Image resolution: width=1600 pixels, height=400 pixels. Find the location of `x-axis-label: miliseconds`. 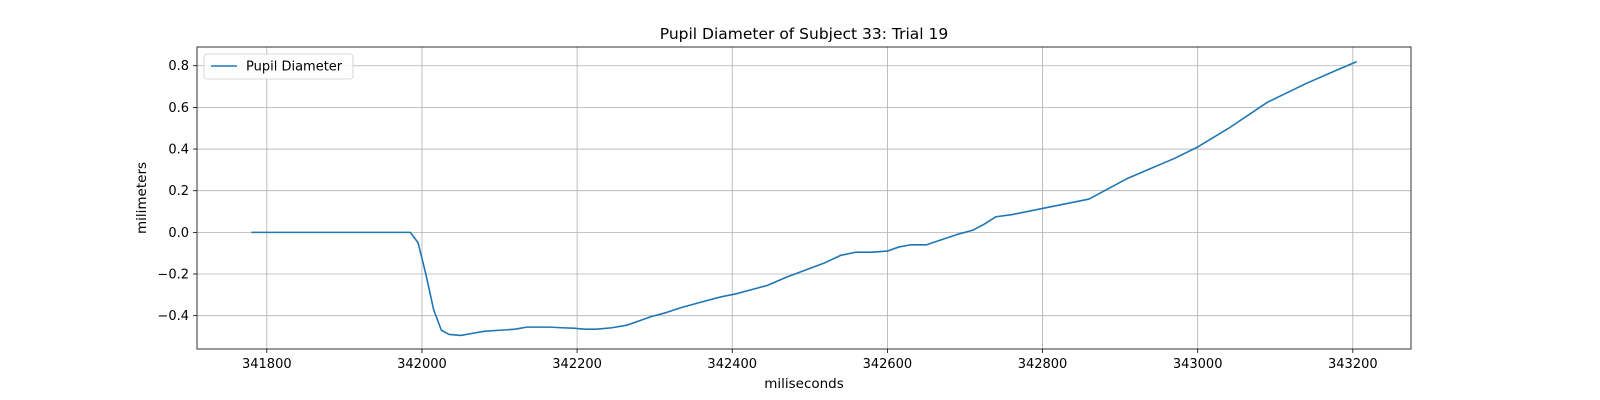

x-axis-label: miliseconds is located at coordinates (804, 384).